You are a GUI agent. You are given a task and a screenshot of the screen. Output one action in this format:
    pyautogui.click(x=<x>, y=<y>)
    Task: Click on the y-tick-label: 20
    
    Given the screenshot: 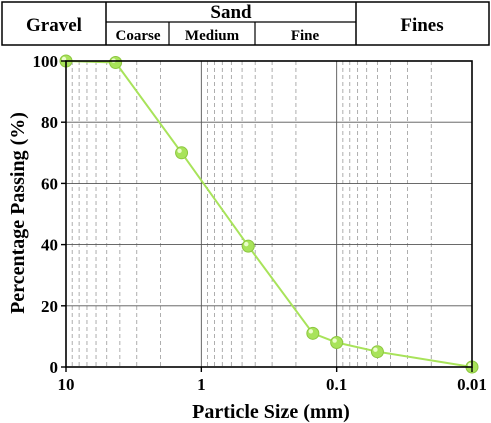 What is the action you would take?
    pyautogui.click(x=49, y=306)
    